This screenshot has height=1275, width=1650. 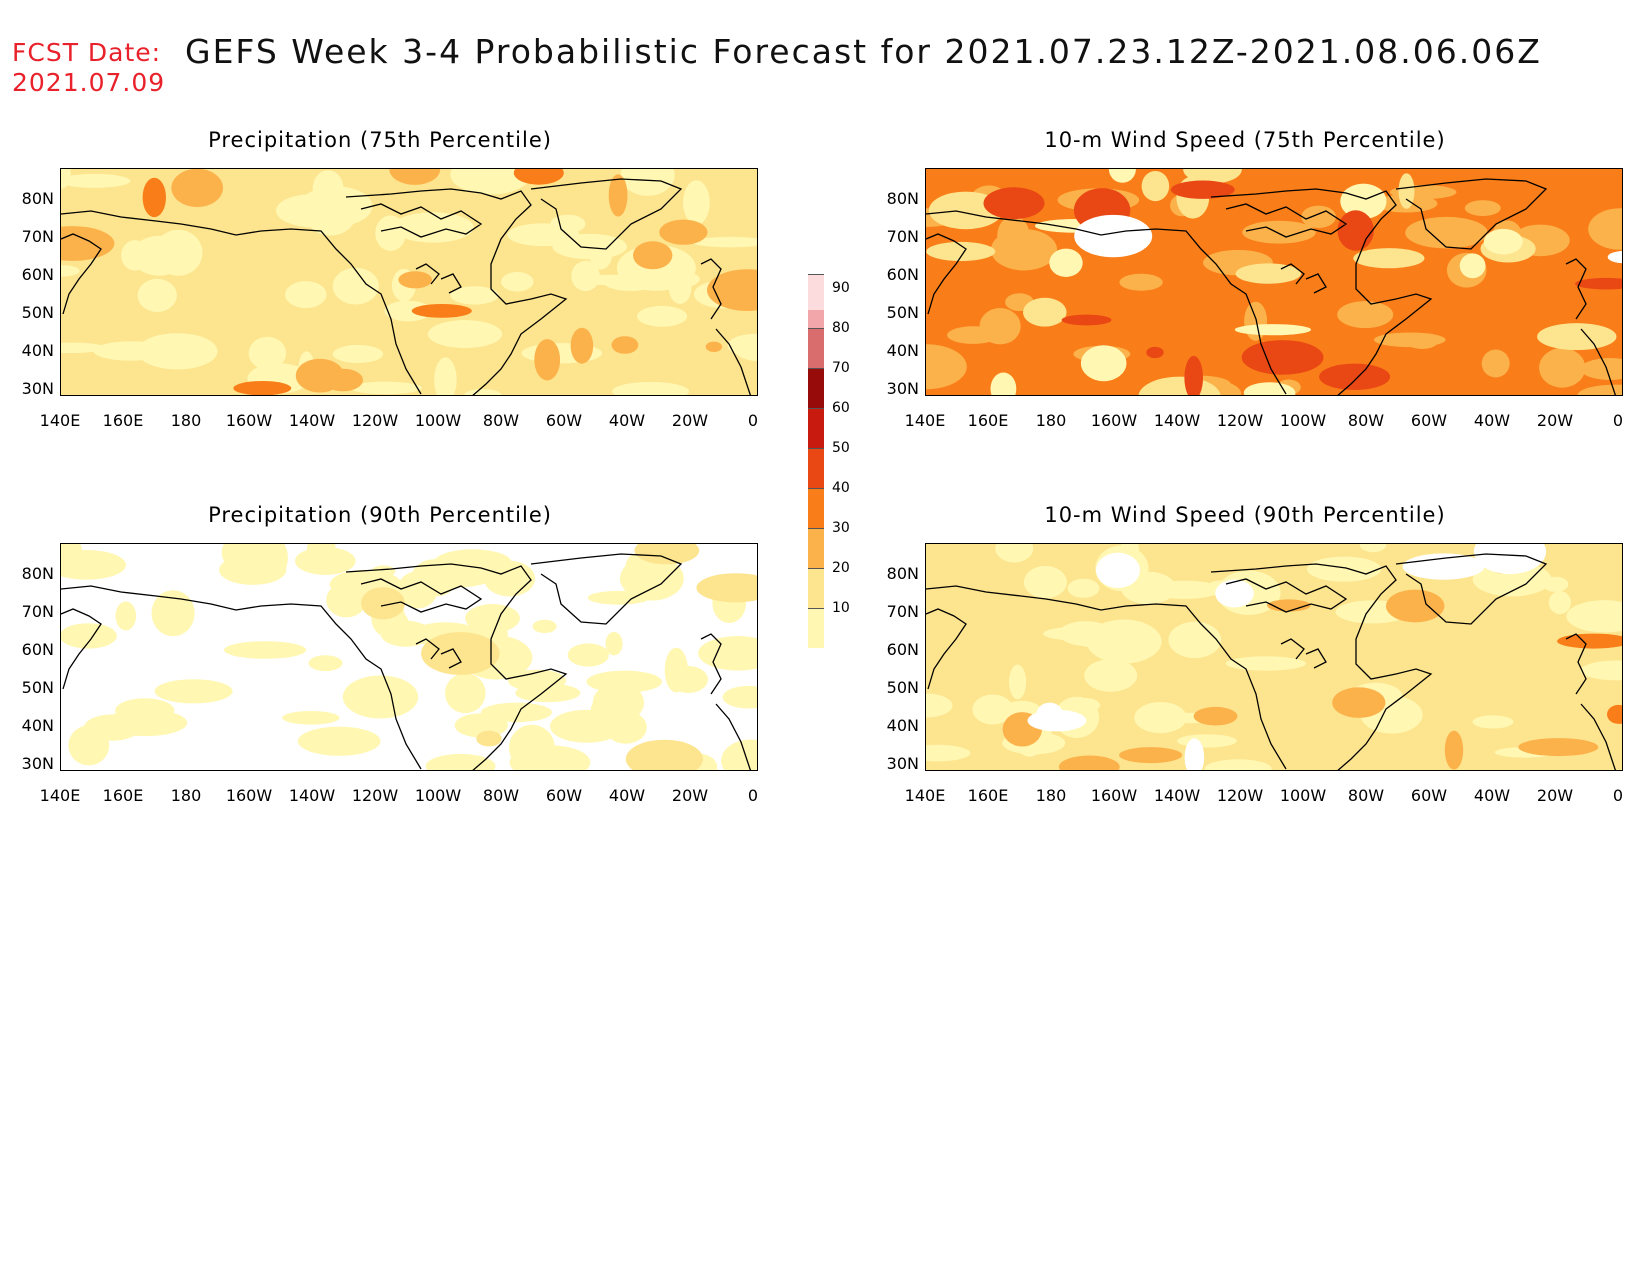 What do you see at coordinates (380, 515) in the screenshot?
I see `panel-title: Precipitation (90th Percentile)` at bounding box center [380, 515].